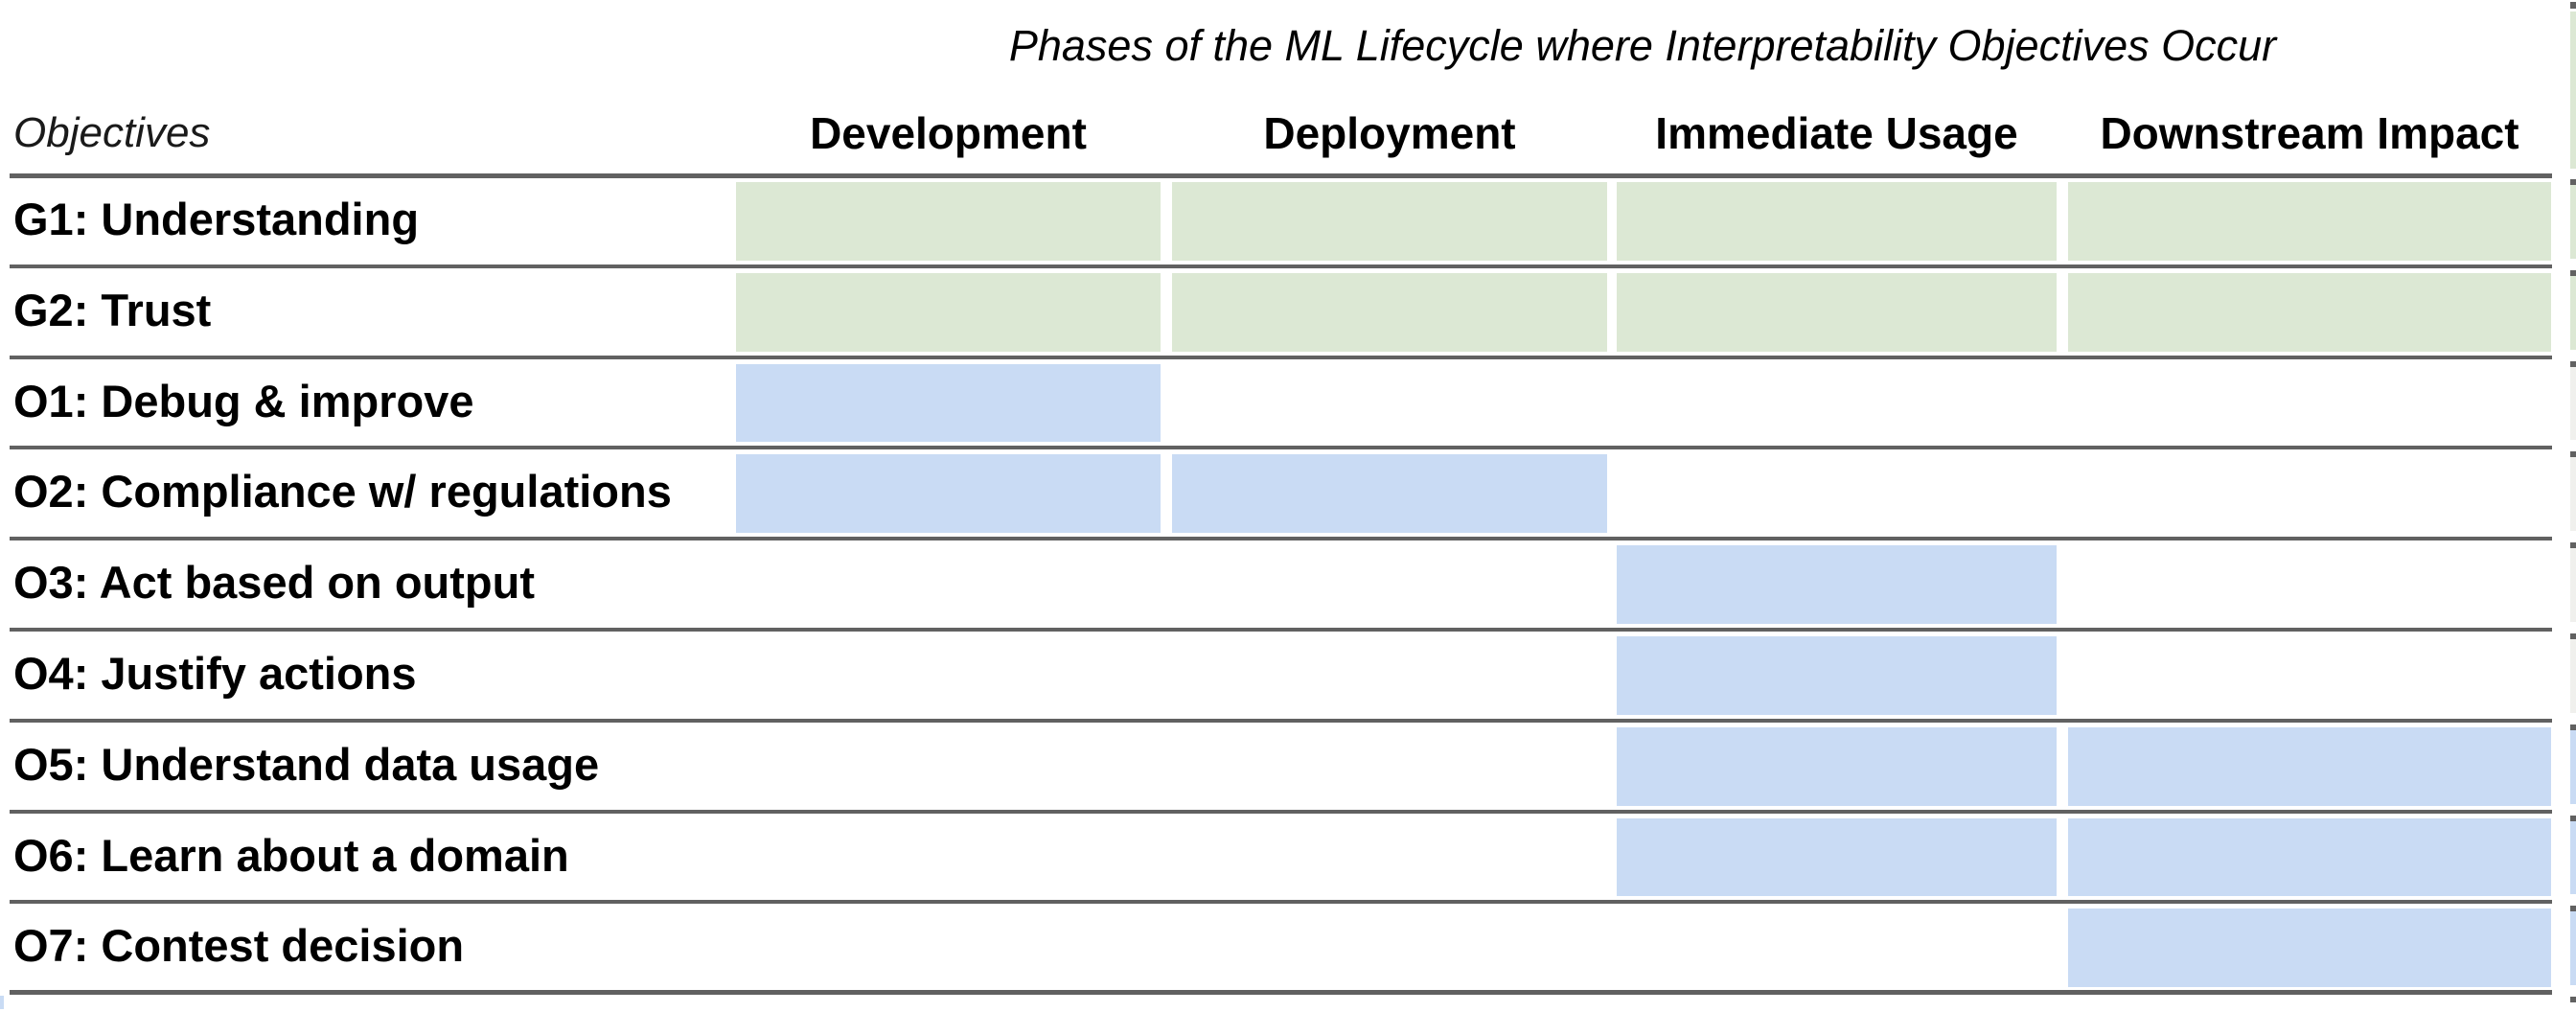  I want to click on row-label-o1: O1: Debug & improve, so click(243, 400).